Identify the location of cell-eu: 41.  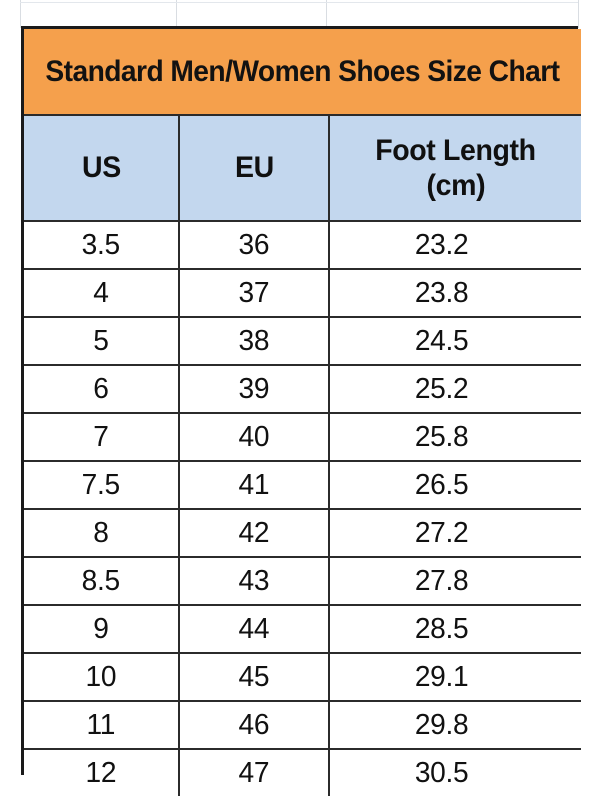
(254, 485).